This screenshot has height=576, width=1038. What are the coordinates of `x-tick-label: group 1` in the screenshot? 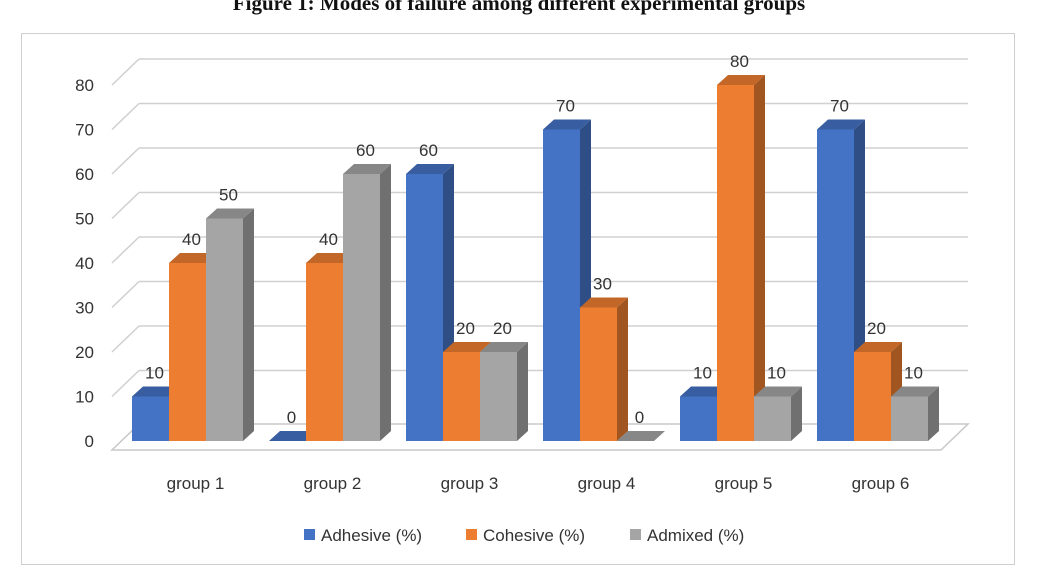 It's located at (196, 483).